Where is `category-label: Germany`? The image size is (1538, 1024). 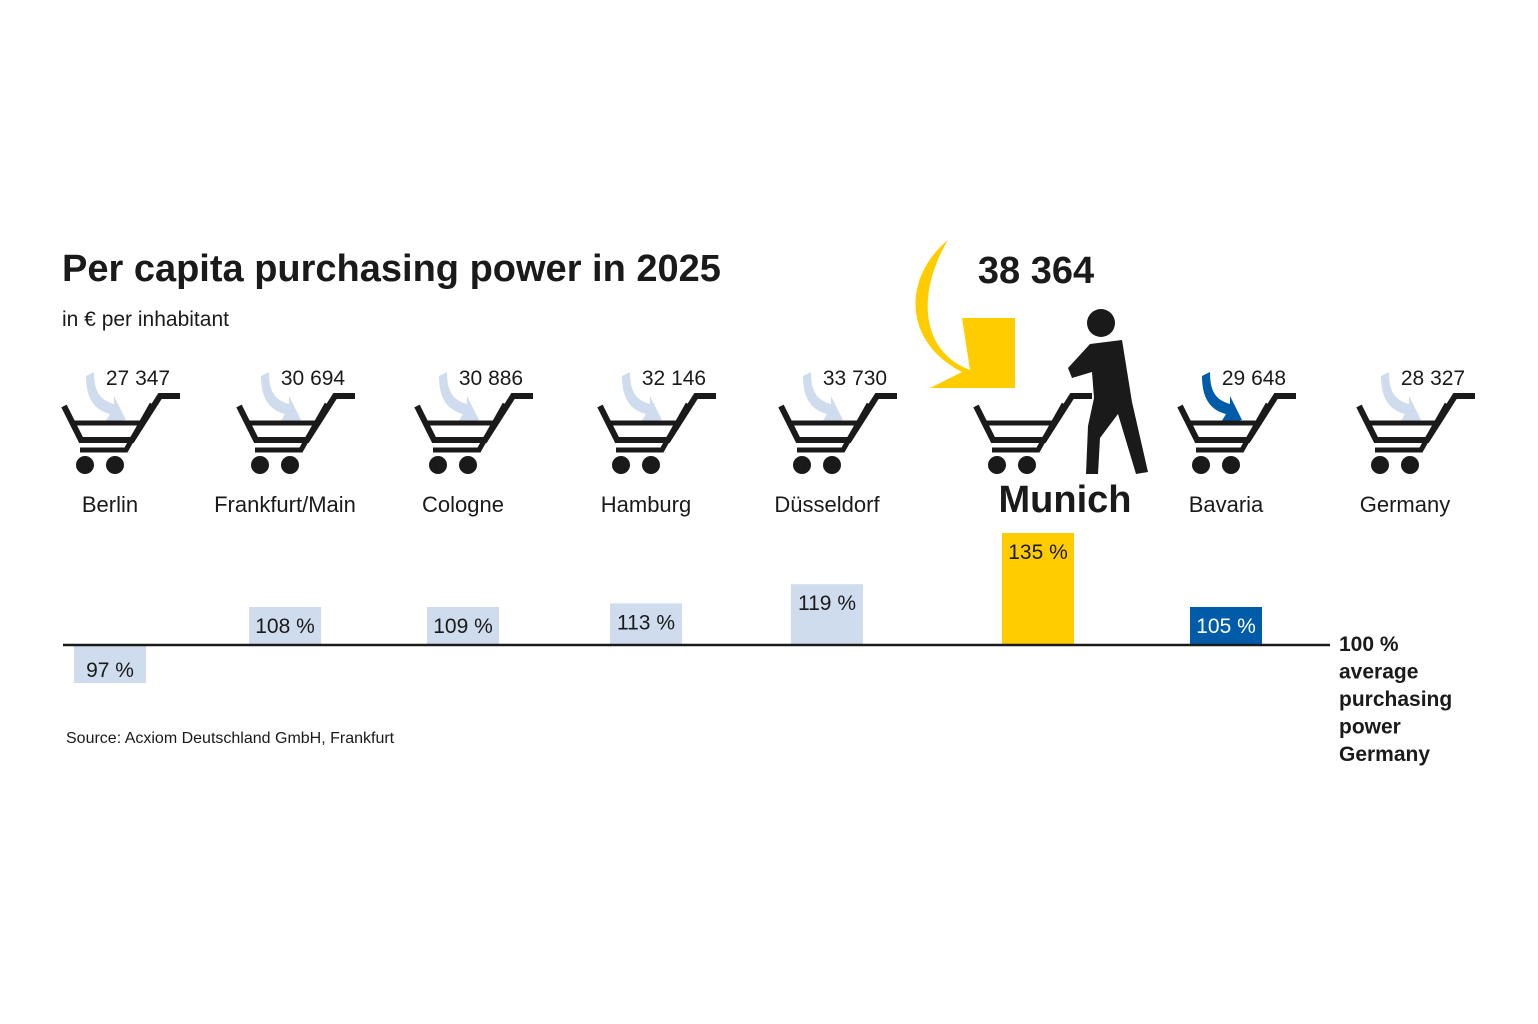 category-label: Germany is located at coordinates (1405, 504).